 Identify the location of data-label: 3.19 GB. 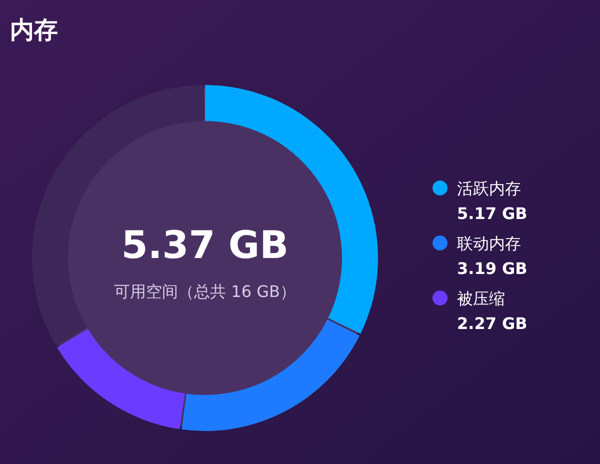
(492, 268).